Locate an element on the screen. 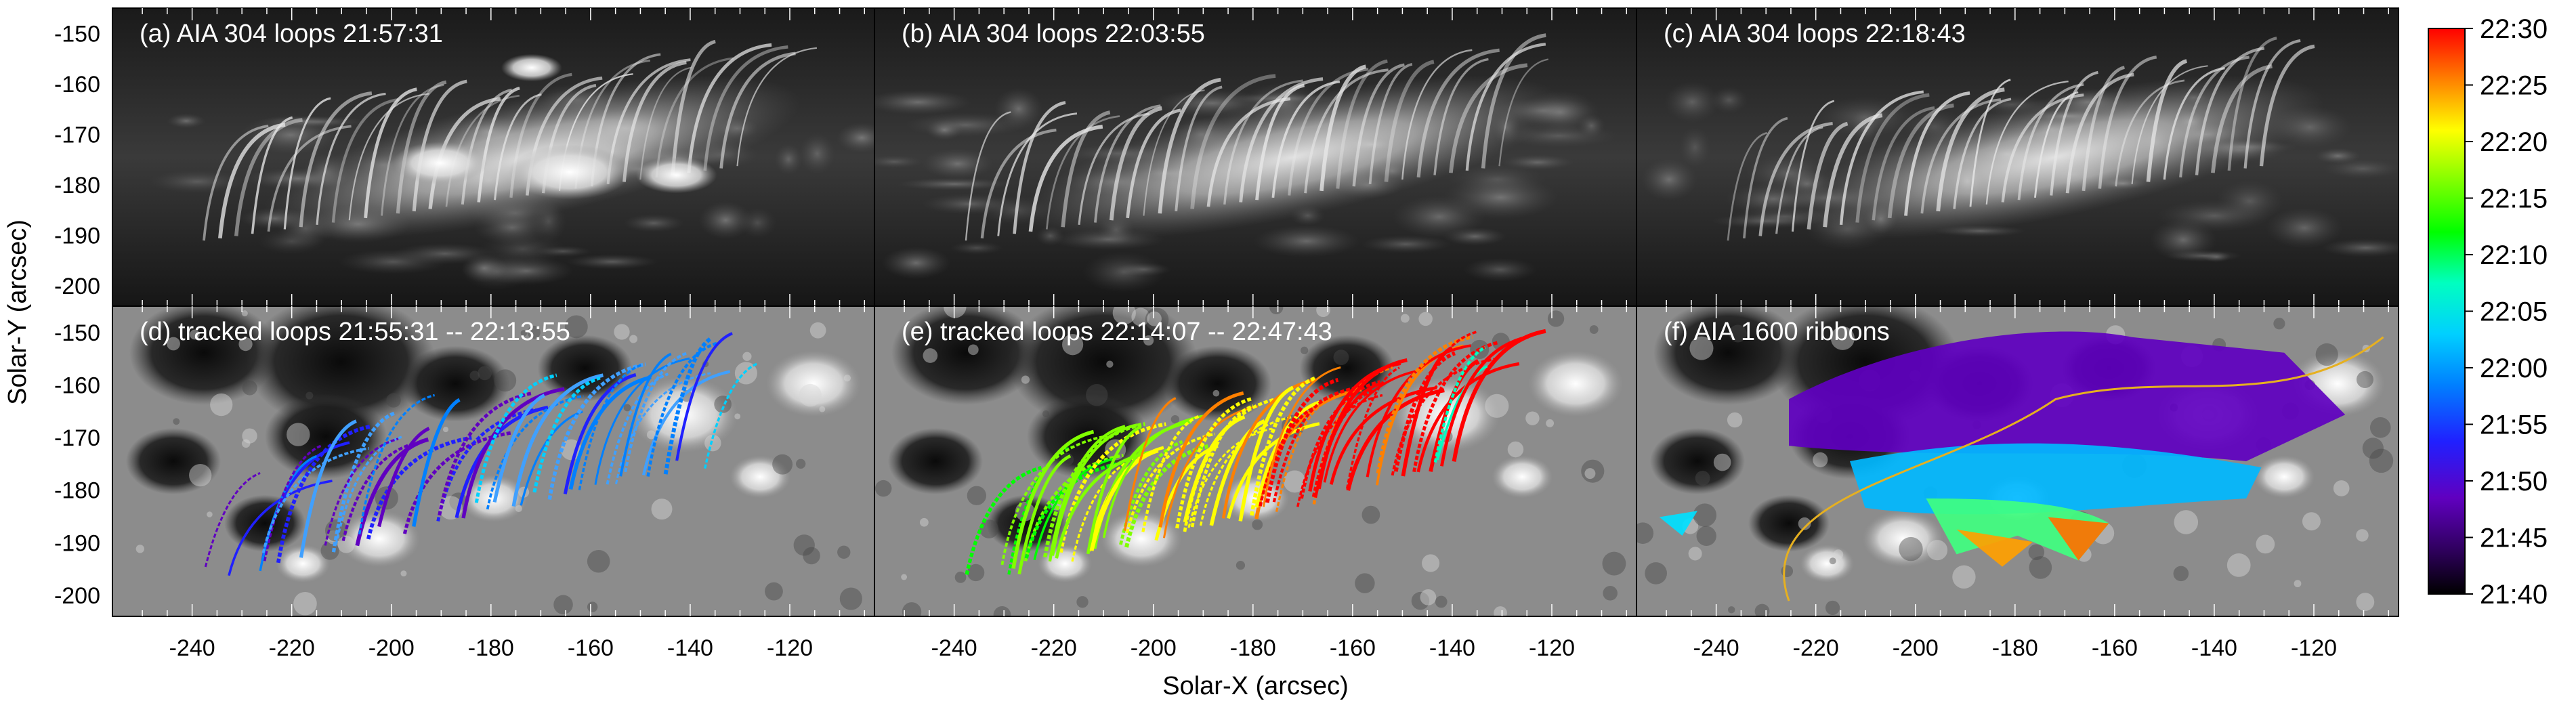 The width and height of the screenshot is (2576, 701). colorbar-label: 22:00 is located at coordinates (2514, 368).